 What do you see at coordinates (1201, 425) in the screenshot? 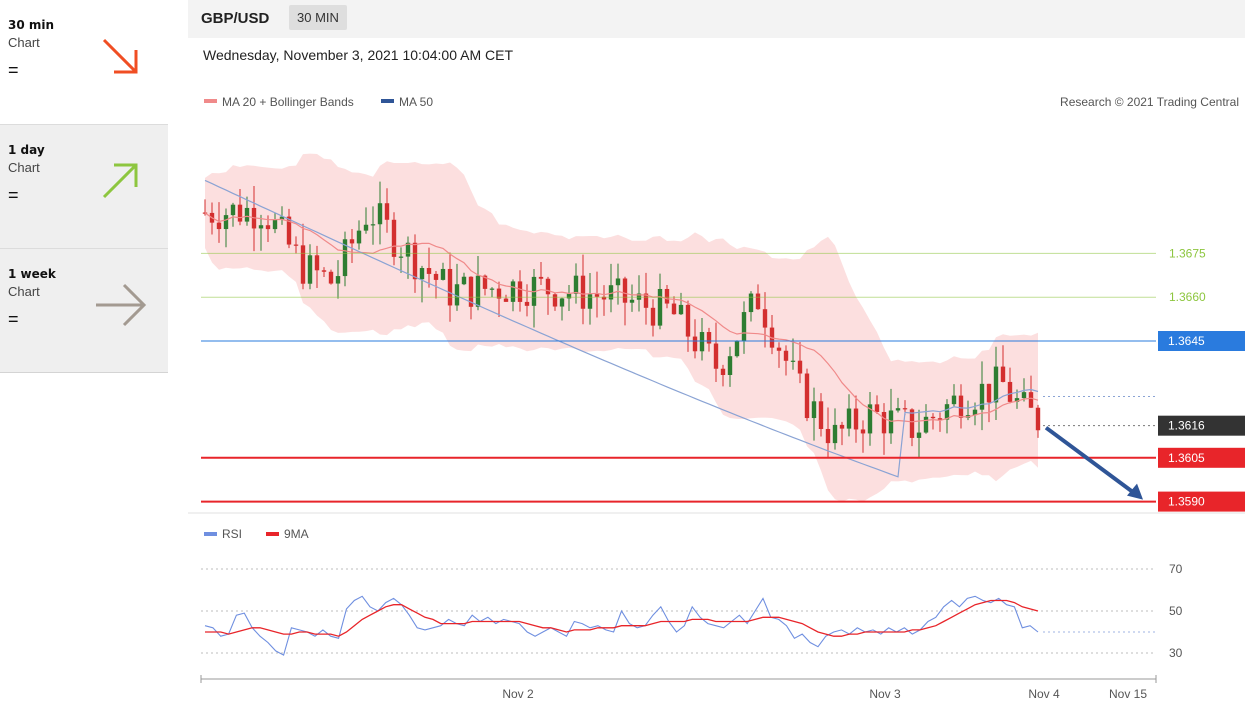
I see `level-label-box` at bounding box center [1201, 425].